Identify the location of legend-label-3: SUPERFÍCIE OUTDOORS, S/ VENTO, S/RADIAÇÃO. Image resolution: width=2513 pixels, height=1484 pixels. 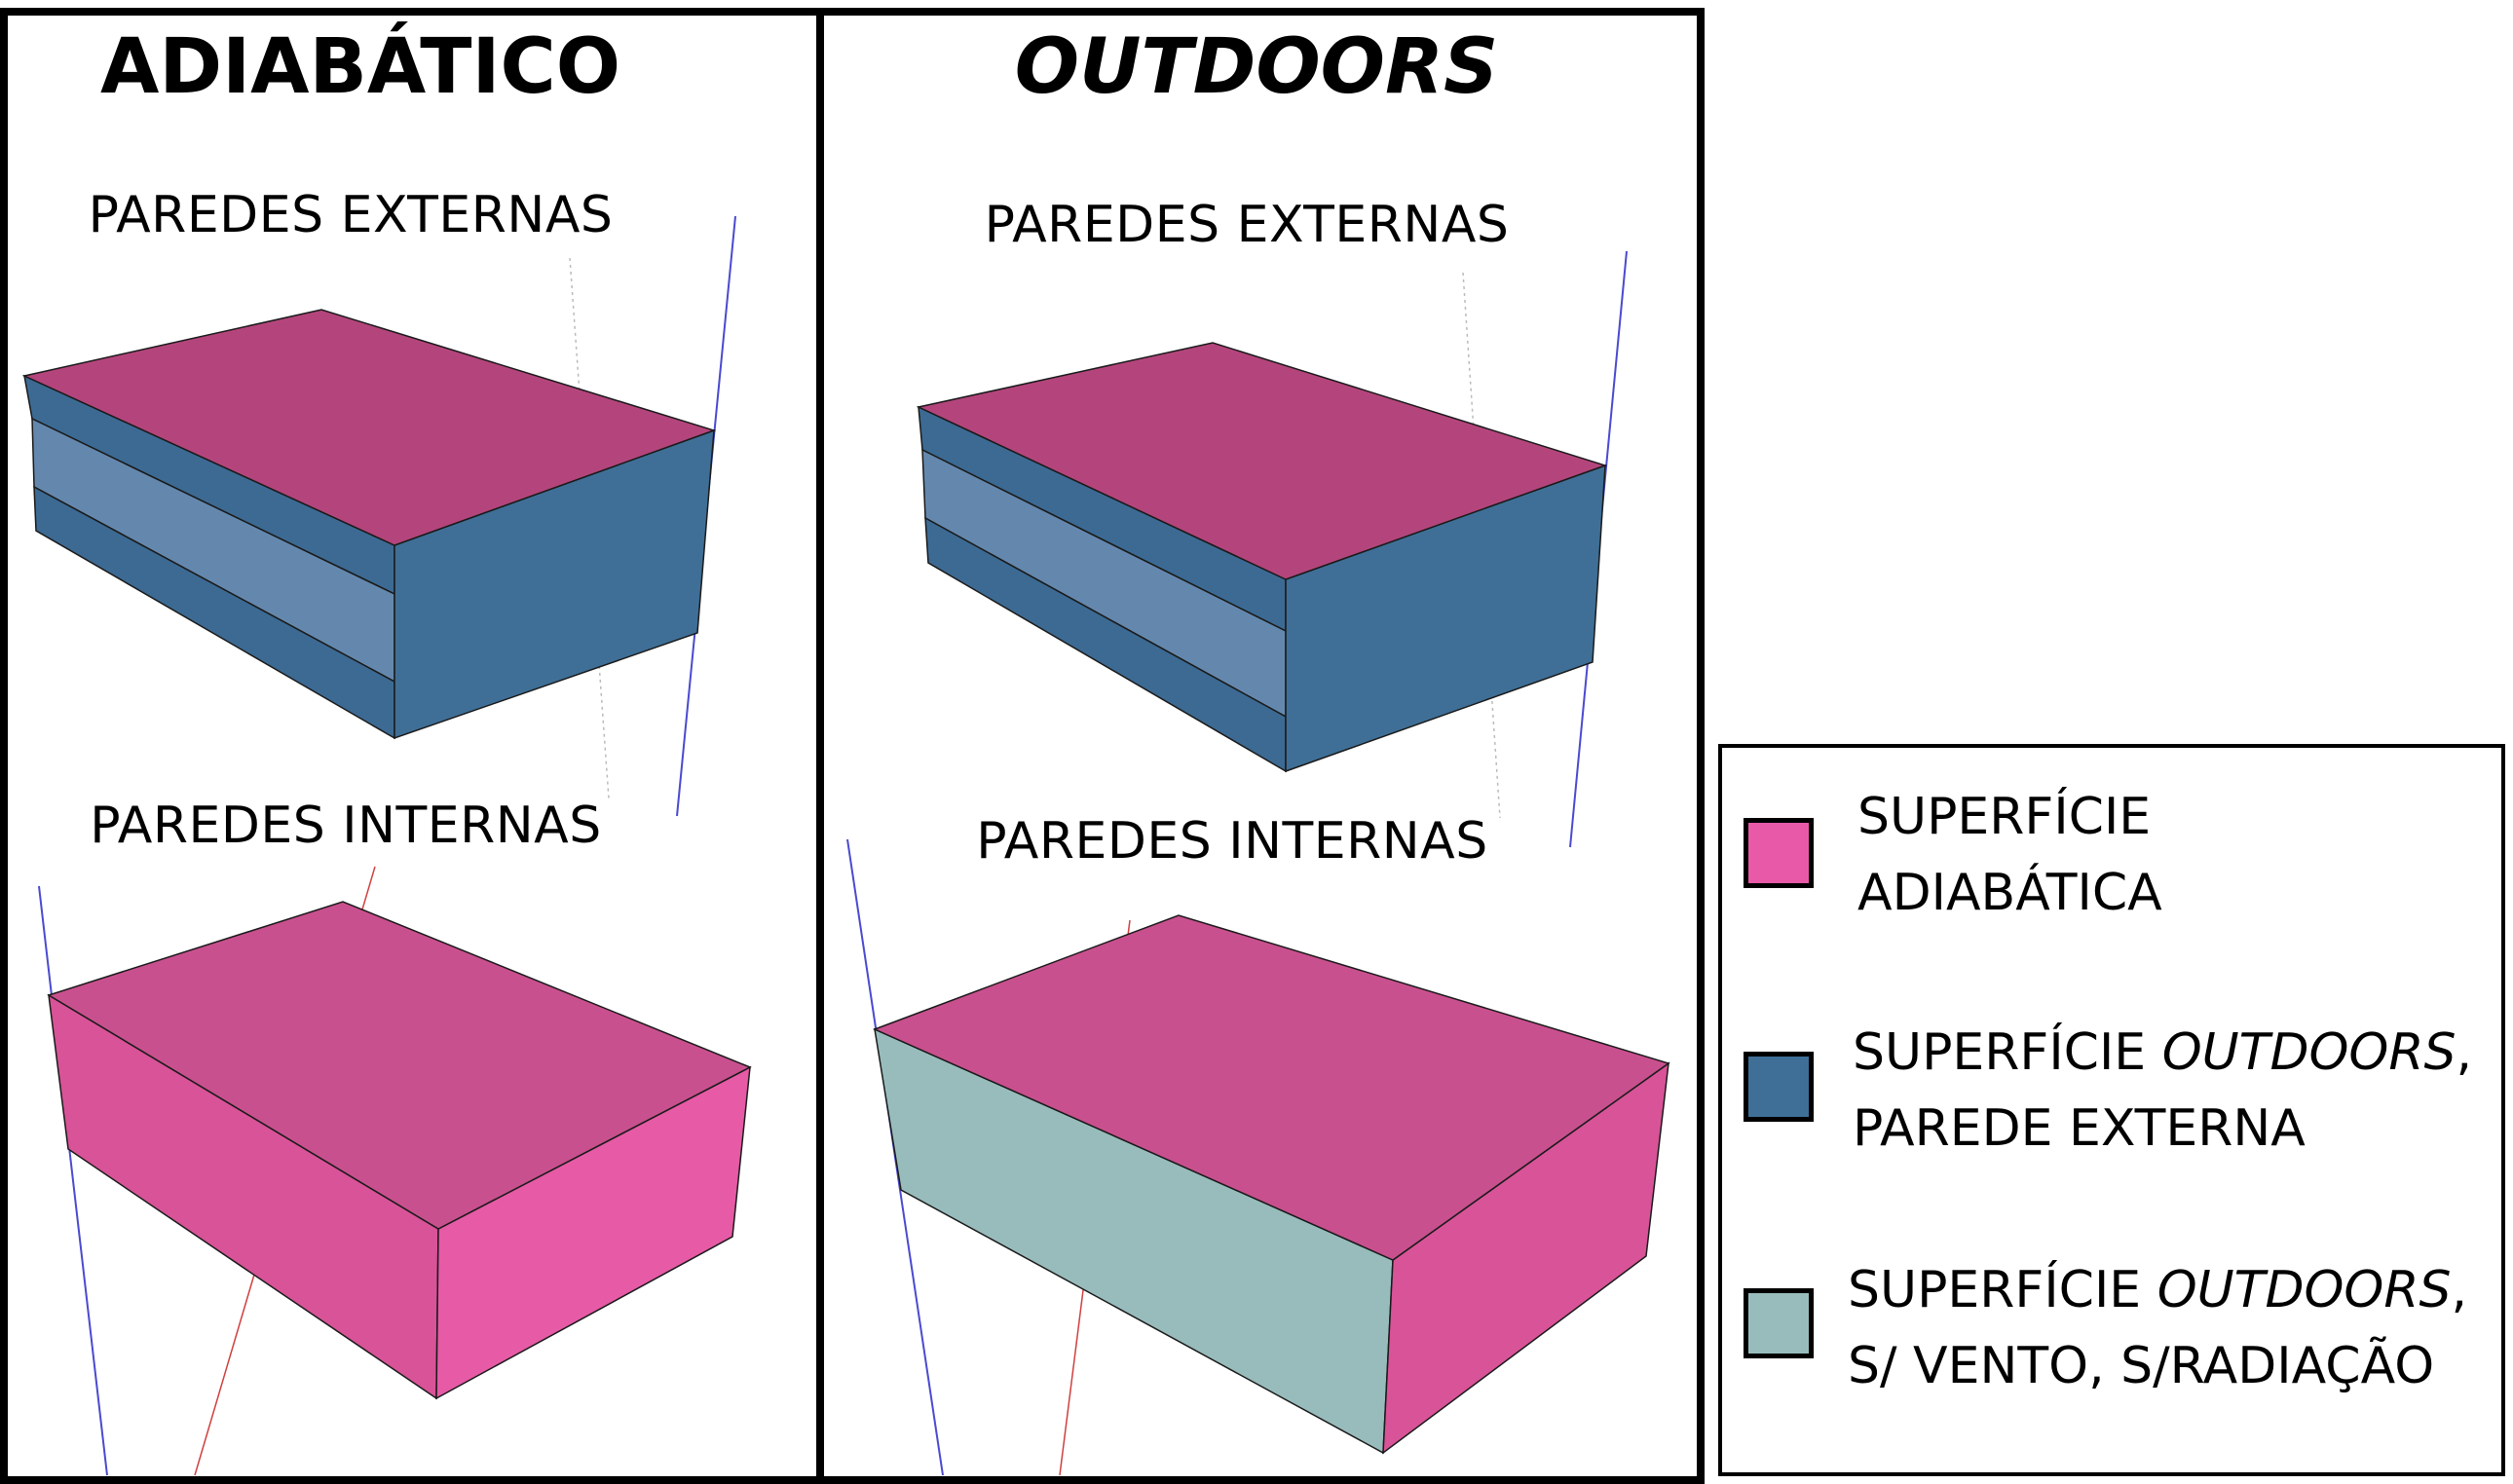
(2157, 1328).